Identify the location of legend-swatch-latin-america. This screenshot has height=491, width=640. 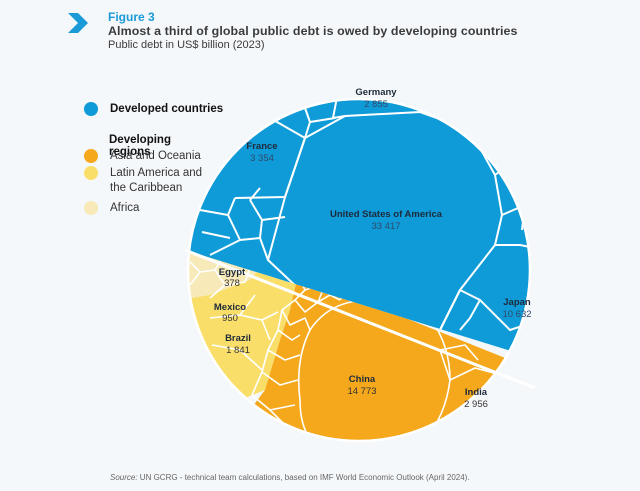
(91, 173).